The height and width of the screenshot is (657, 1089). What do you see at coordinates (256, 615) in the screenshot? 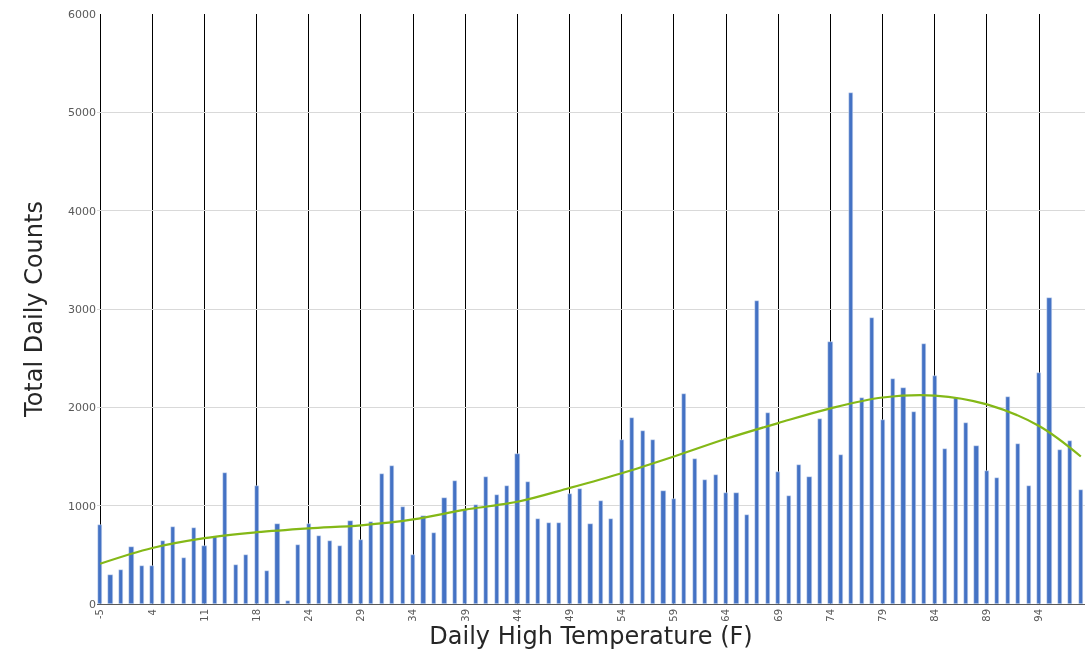
I see `x-tick-label: 18` at bounding box center [256, 615].